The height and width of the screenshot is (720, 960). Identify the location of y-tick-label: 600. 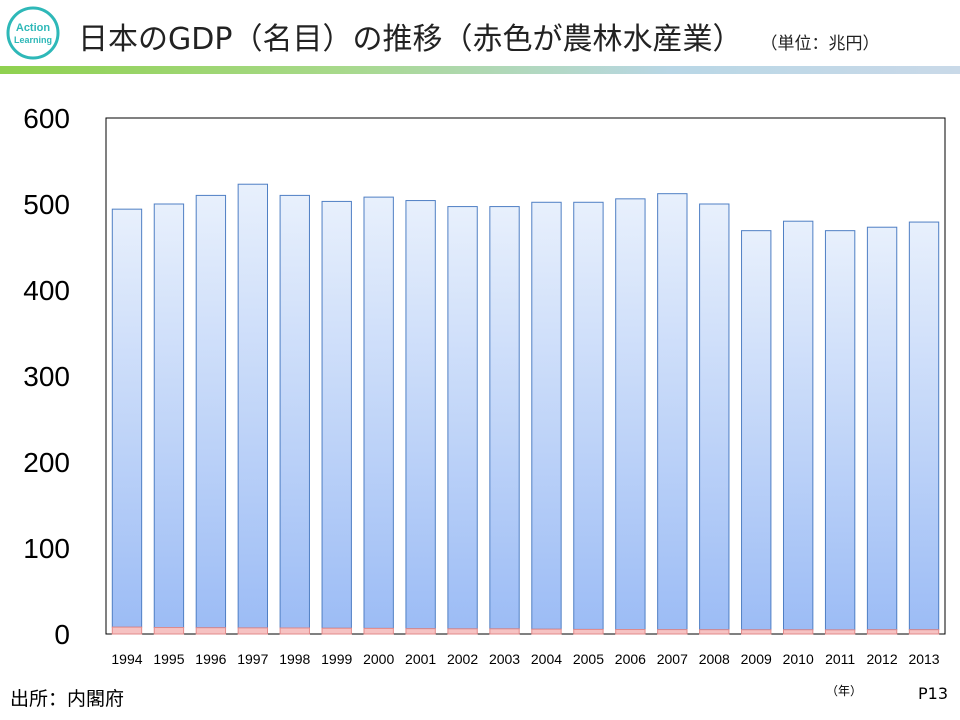
(46, 118).